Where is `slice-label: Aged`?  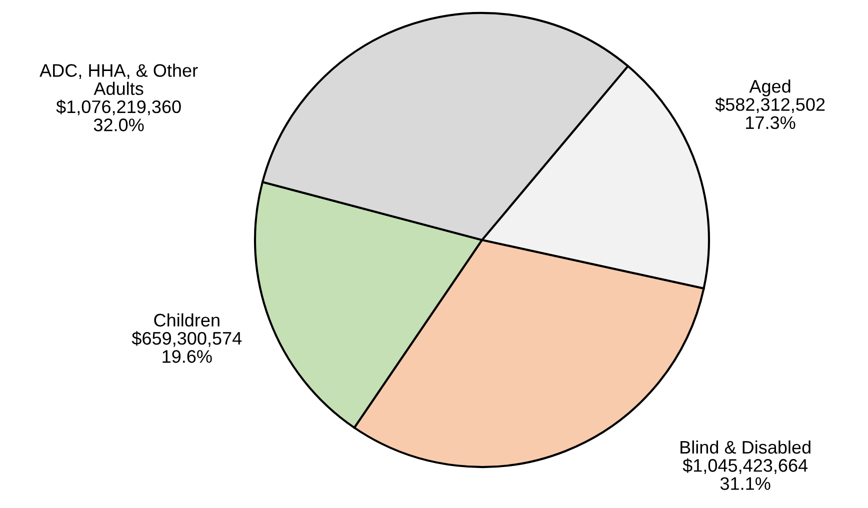 slice-label: Aged is located at coordinates (769, 88).